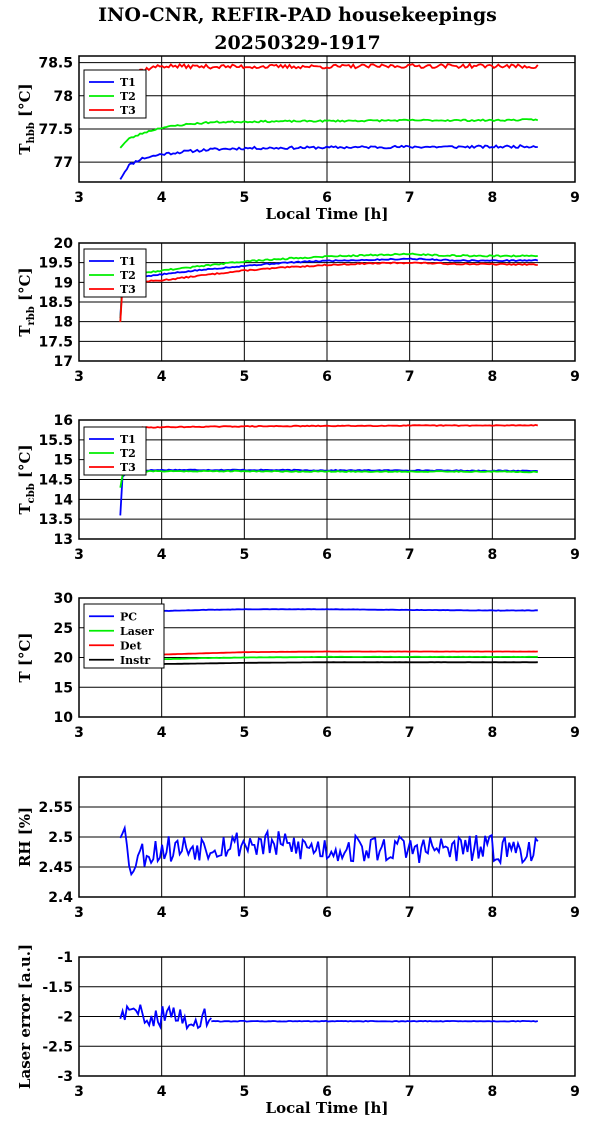  I want to click on legend-label-laser: Laser, so click(137, 631).